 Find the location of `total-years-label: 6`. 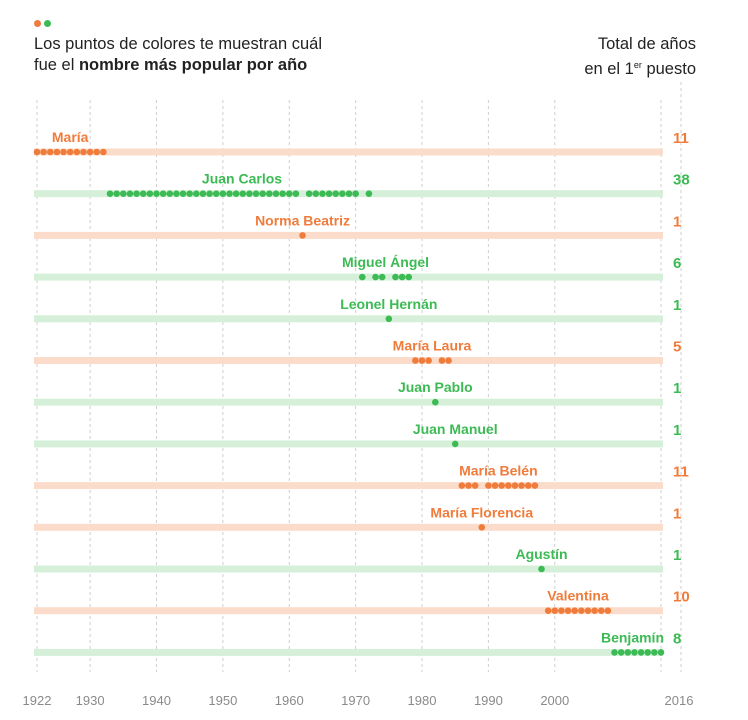

total-years-label: 6 is located at coordinates (677, 263).